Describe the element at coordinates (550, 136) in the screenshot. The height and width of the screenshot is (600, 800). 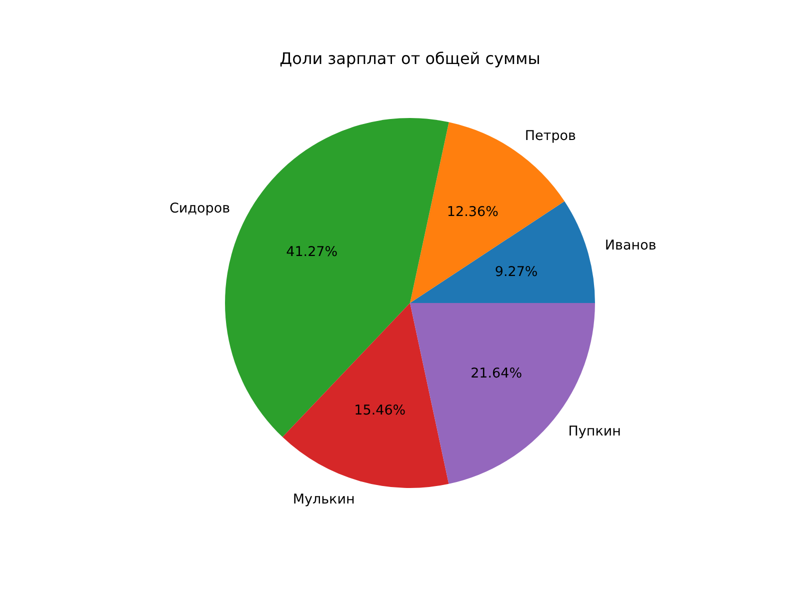
I see `slice-label: Петров` at that location.